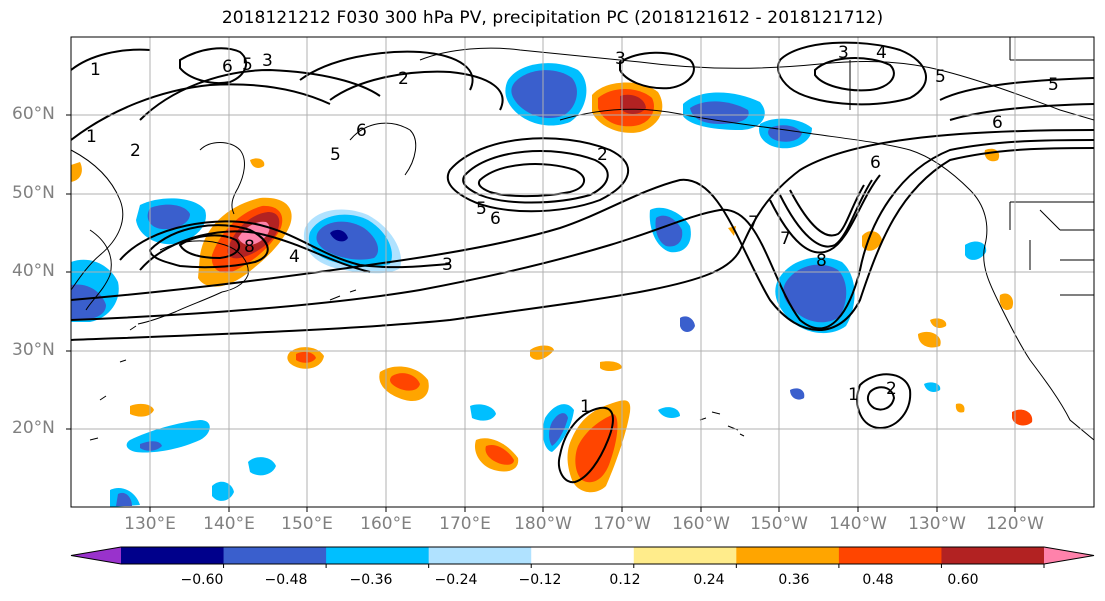 Image resolution: width=1105 pixels, height=601 pixels. What do you see at coordinates (701, 524) in the screenshot?
I see `lon-label: 160°W` at bounding box center [701, 524].